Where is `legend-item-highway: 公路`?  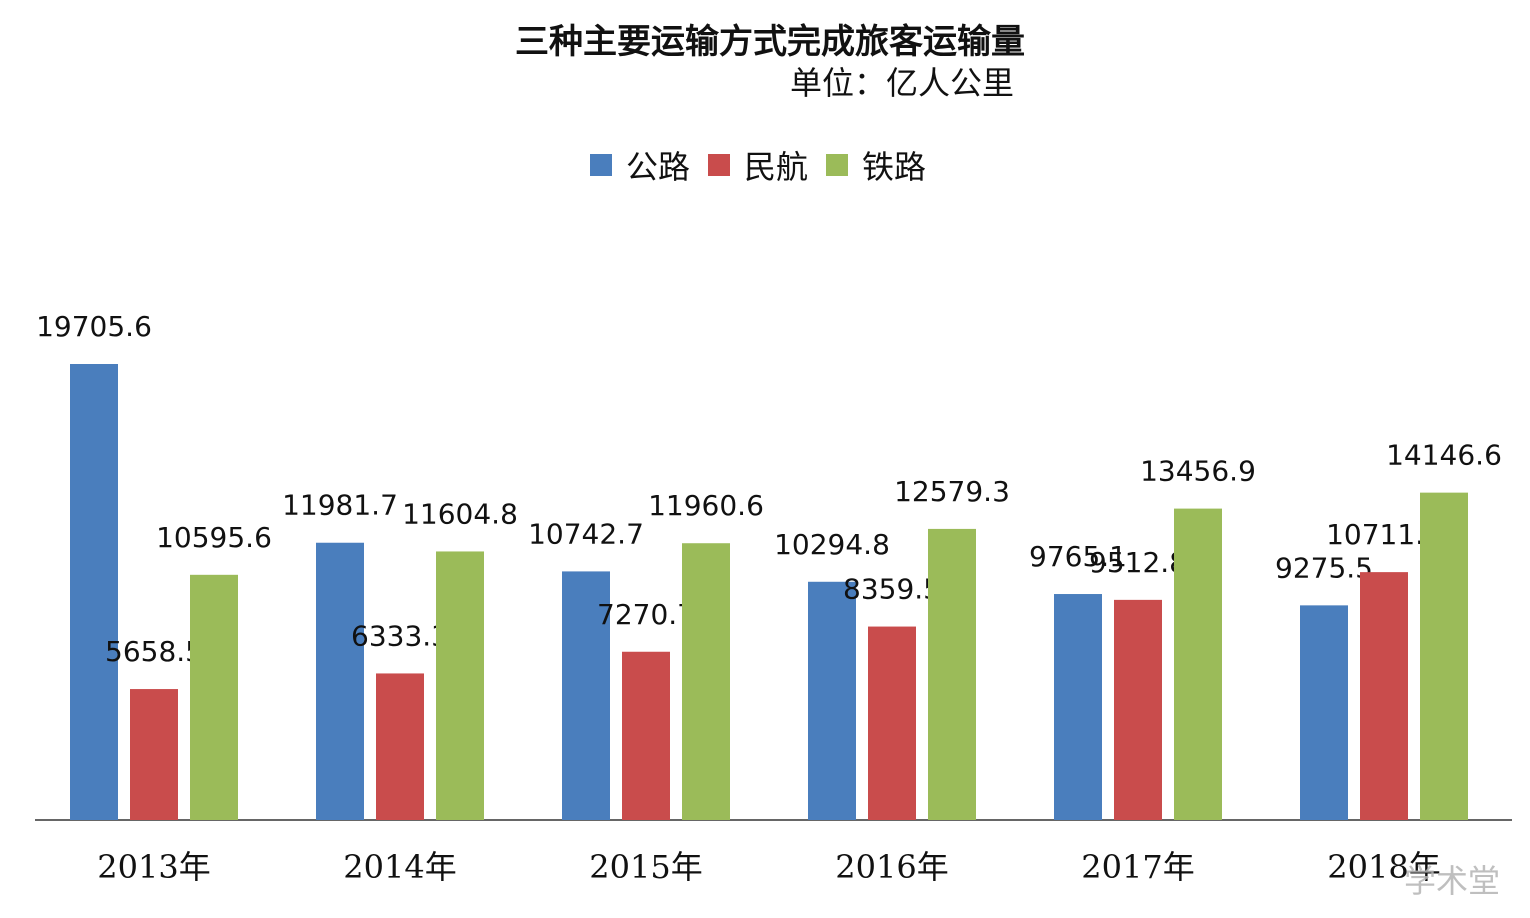 legend-item-highway: 公路 is located at coordinates (640, 165).